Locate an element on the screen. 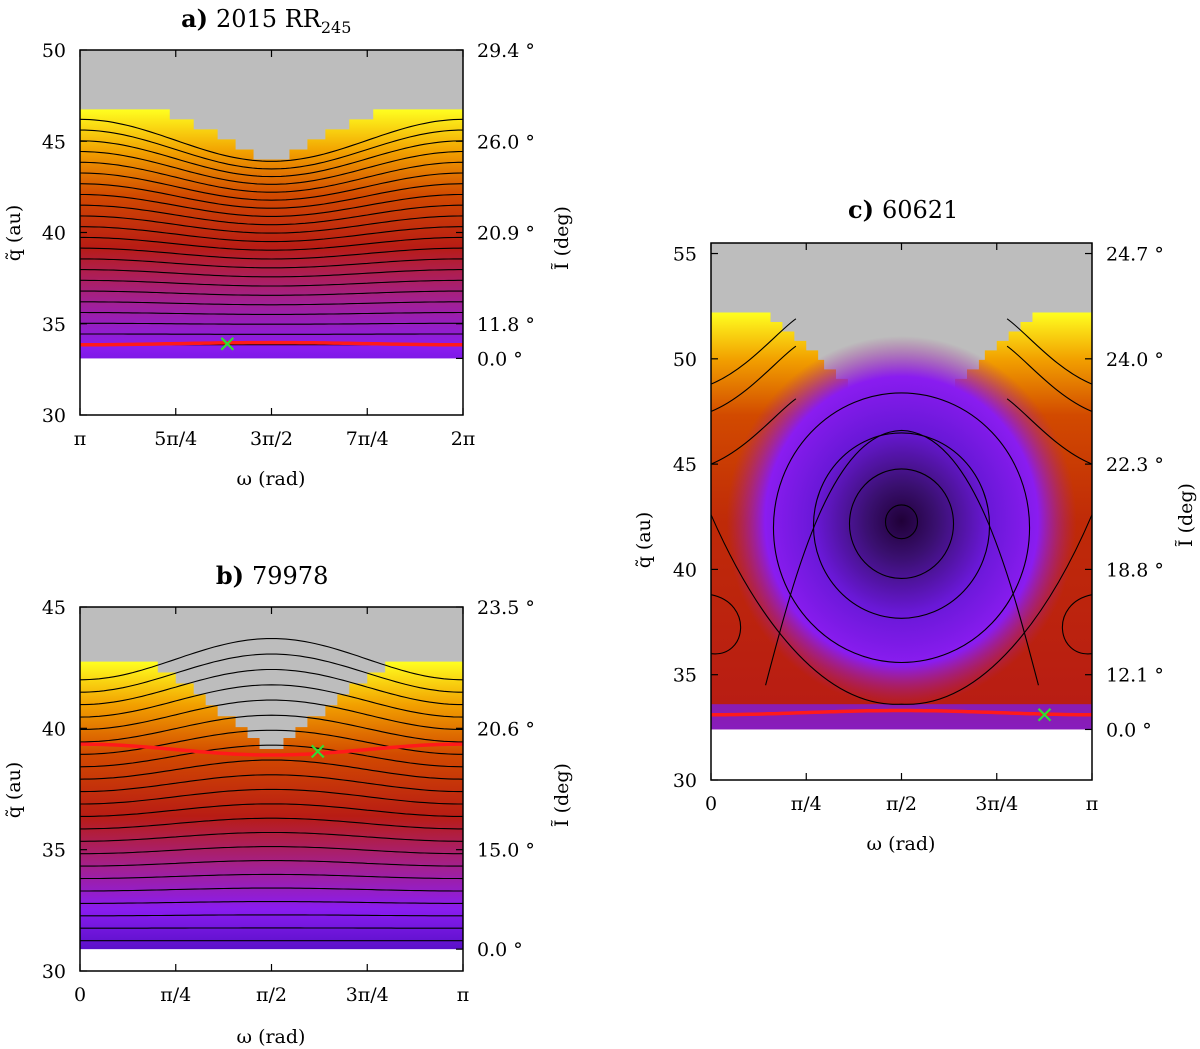 Image resolution: width=1200 pixels, height=1049 pixels. right-tick-label: 12.1 ° is located at coordinates (1135, 676).